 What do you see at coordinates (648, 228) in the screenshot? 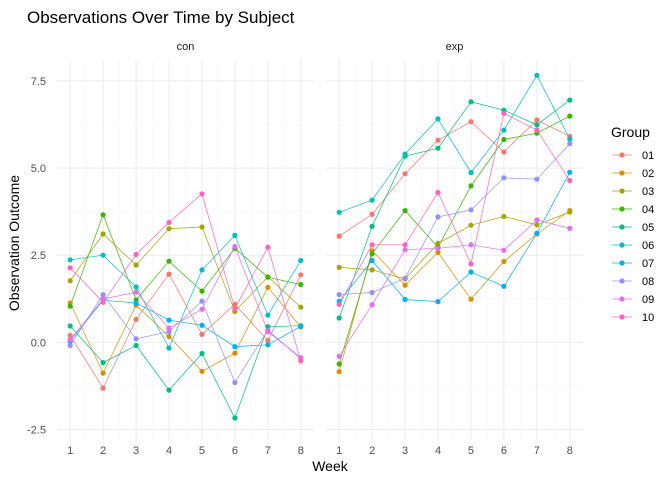
I see `legend-label: 05` at bounding box center [648, 228].